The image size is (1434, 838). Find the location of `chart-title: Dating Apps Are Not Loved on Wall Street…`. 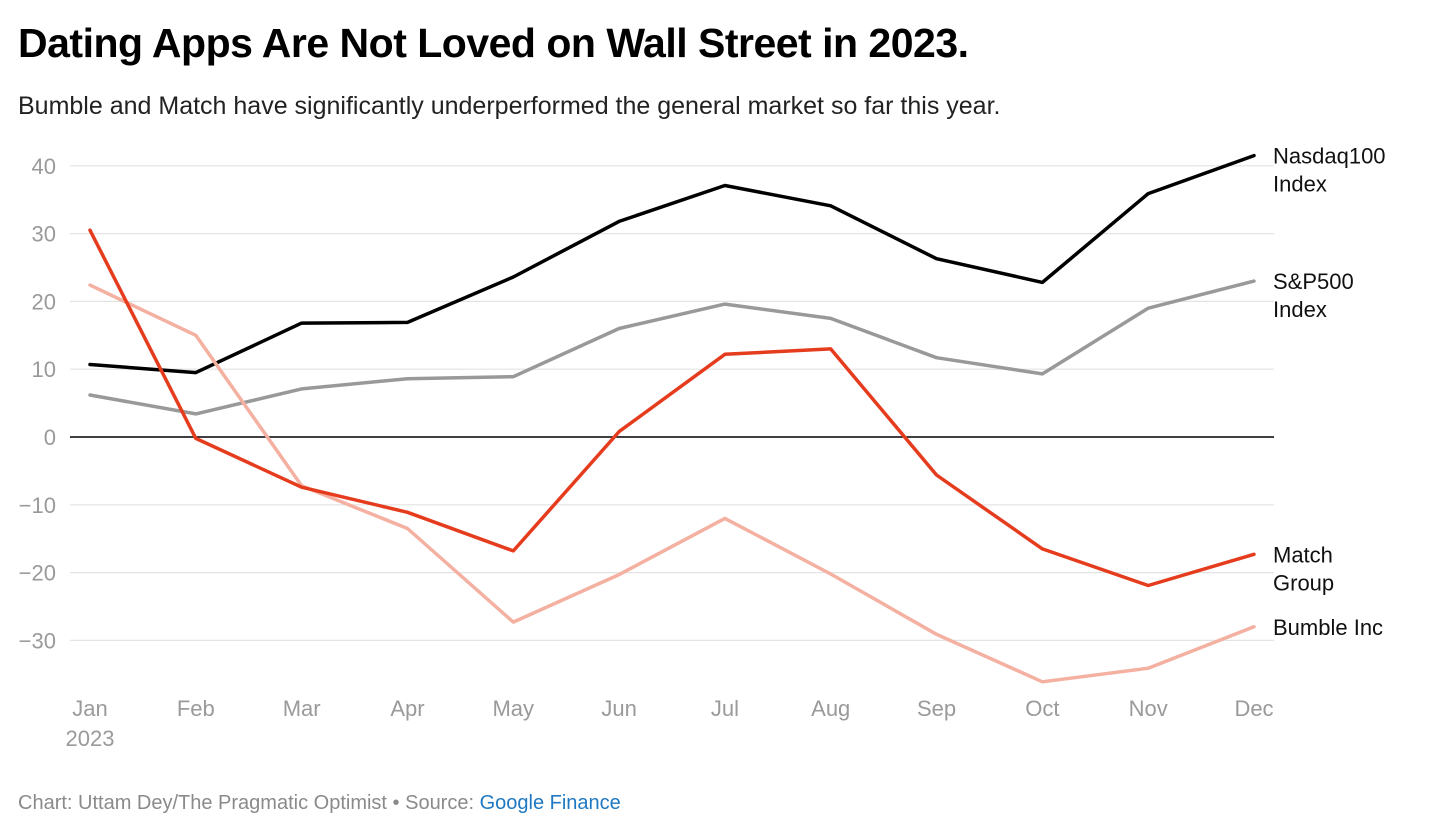

chart-title: Dating Apps Are Not Loved on Wall Street… is located at coordinates (493, 43).